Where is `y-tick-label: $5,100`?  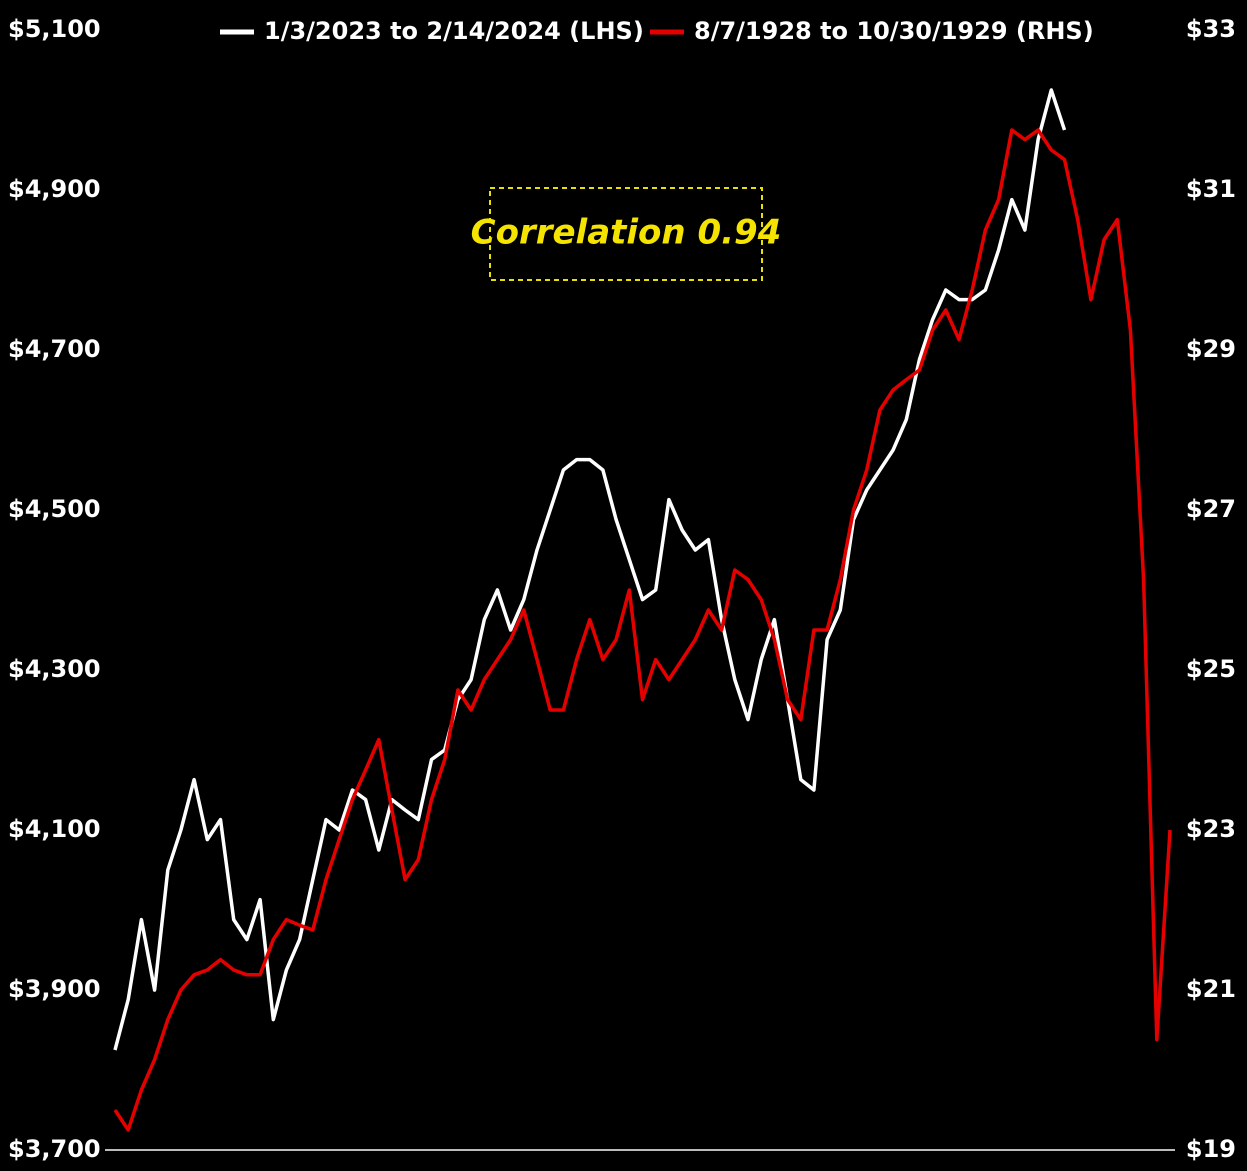 y-tick-label: $5,100 is located at coordinates (54, 29).